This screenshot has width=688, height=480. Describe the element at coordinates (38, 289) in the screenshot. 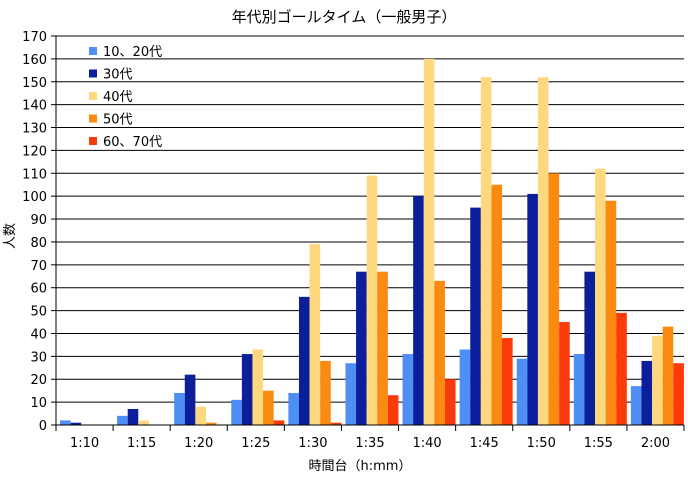

I see `y-tick-label: 60` at that location.